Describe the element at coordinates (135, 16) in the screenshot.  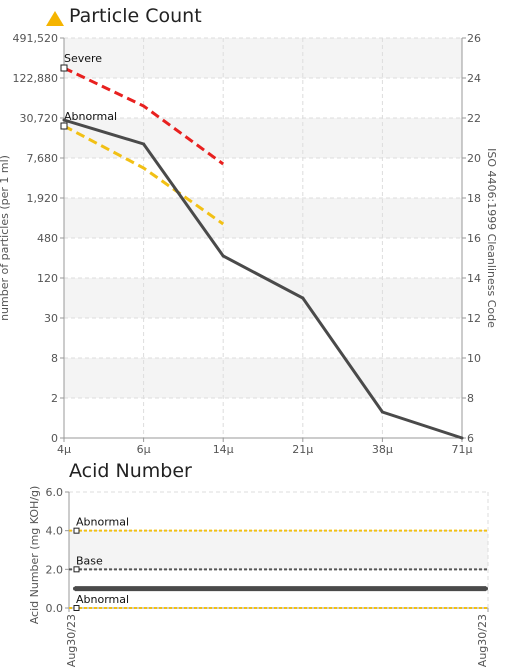
I see `particle-count-title: Particle Count` at that location.